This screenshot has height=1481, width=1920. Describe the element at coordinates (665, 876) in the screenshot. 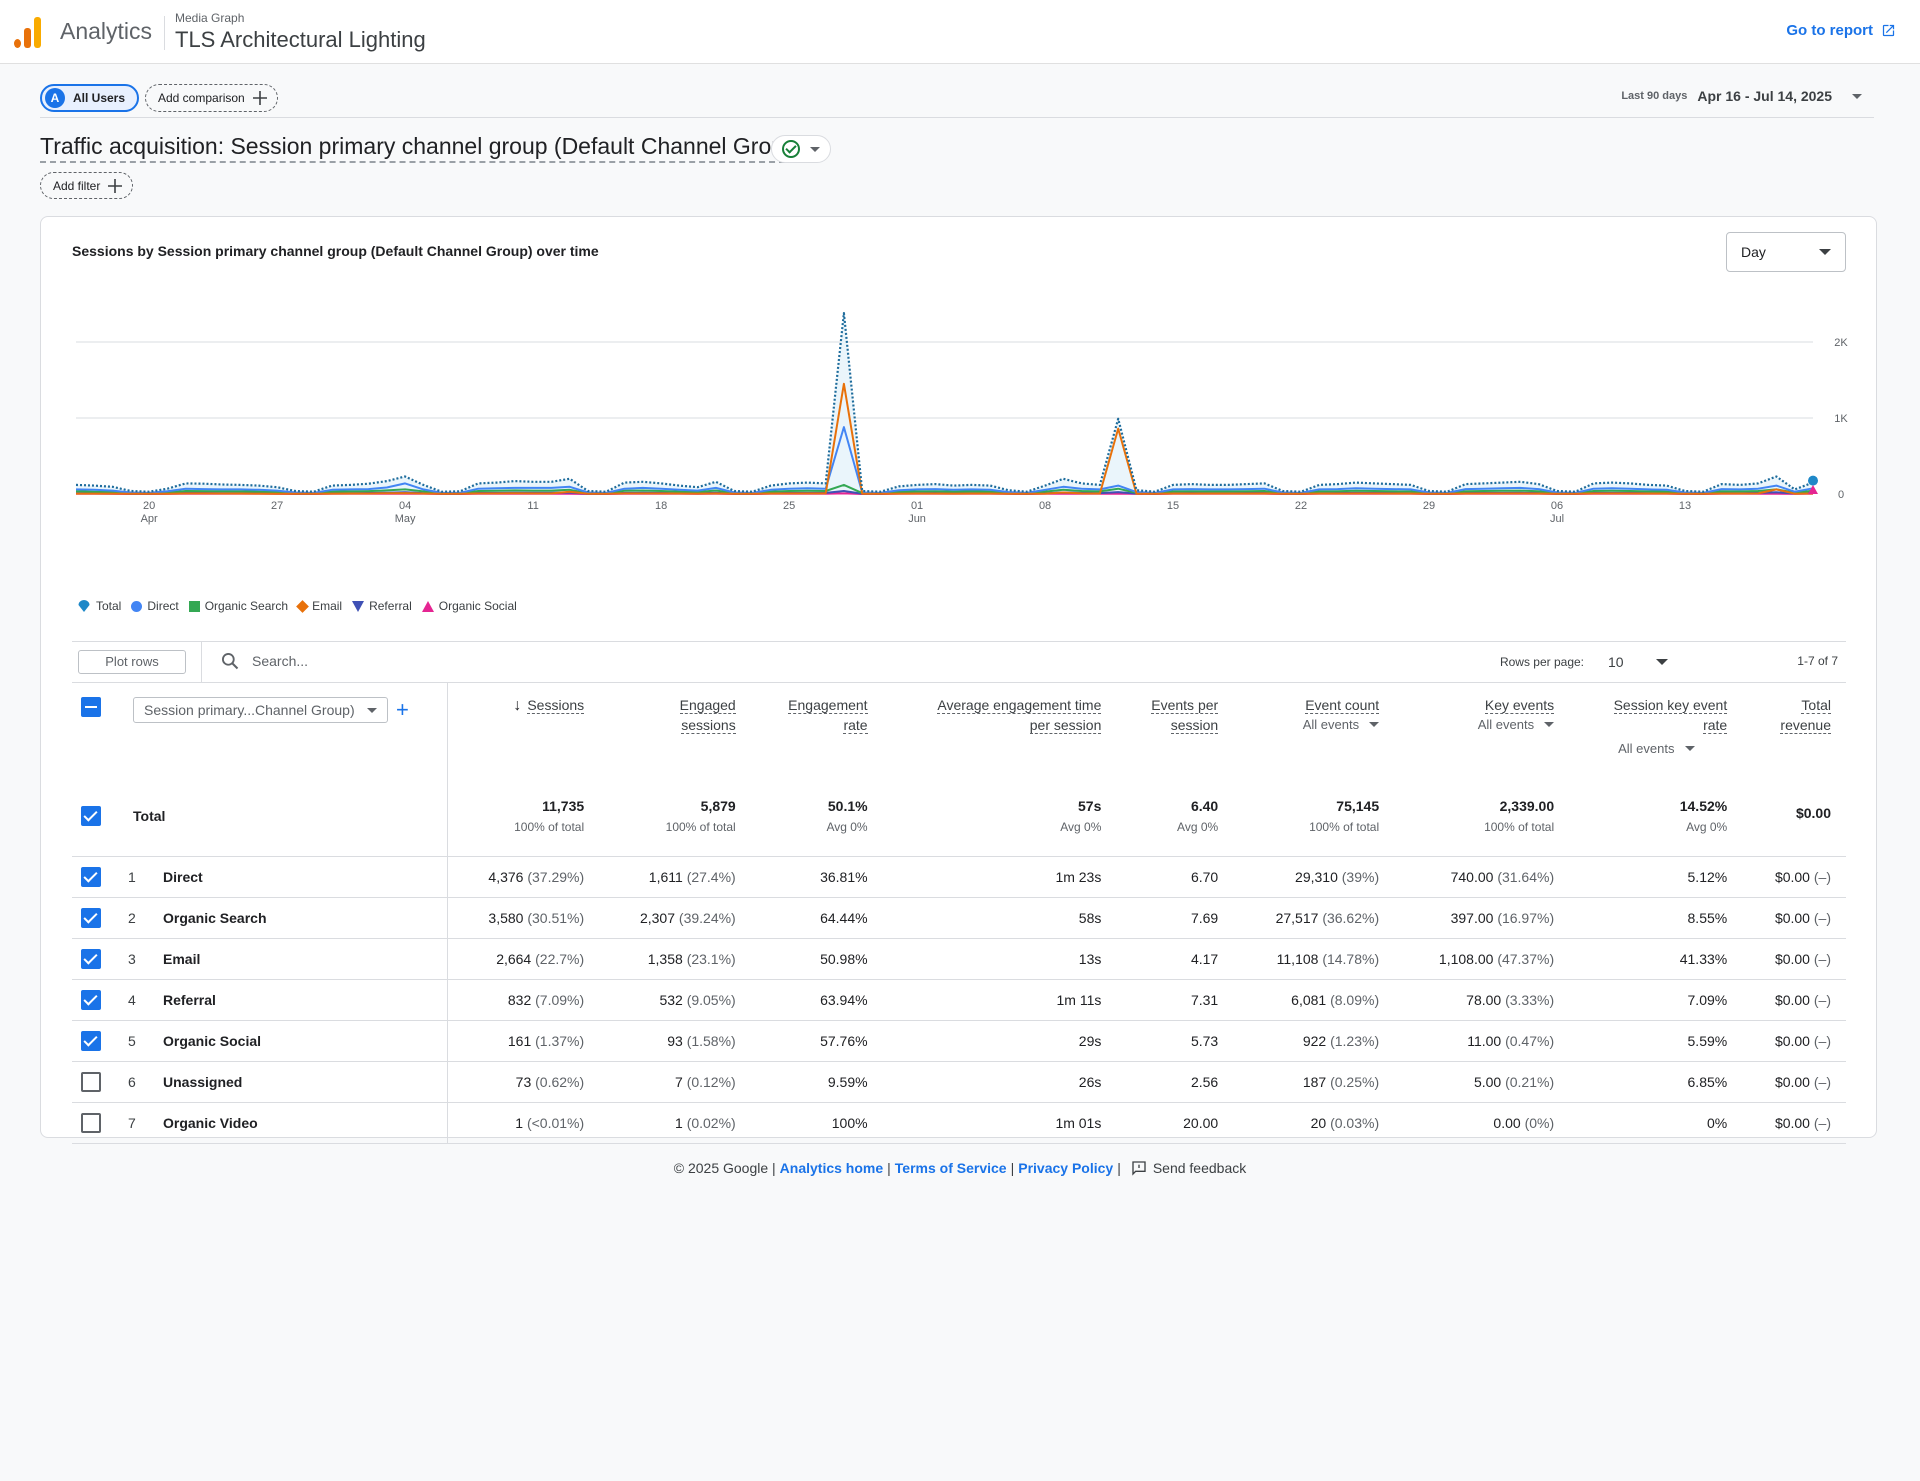

I see `cell-value: 1,611` at that location.